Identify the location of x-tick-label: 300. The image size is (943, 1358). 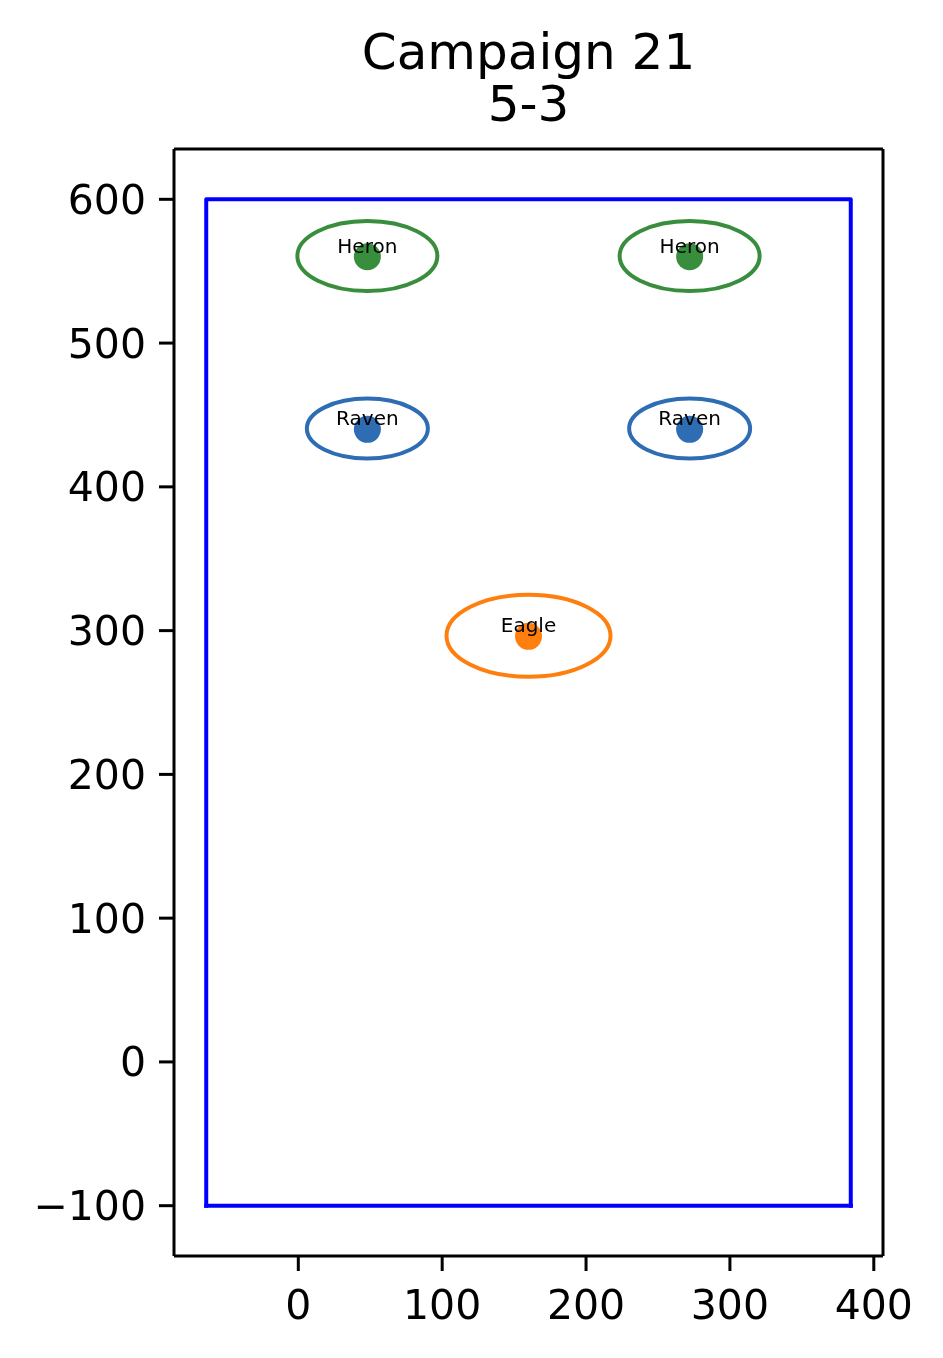
(730, 1305).